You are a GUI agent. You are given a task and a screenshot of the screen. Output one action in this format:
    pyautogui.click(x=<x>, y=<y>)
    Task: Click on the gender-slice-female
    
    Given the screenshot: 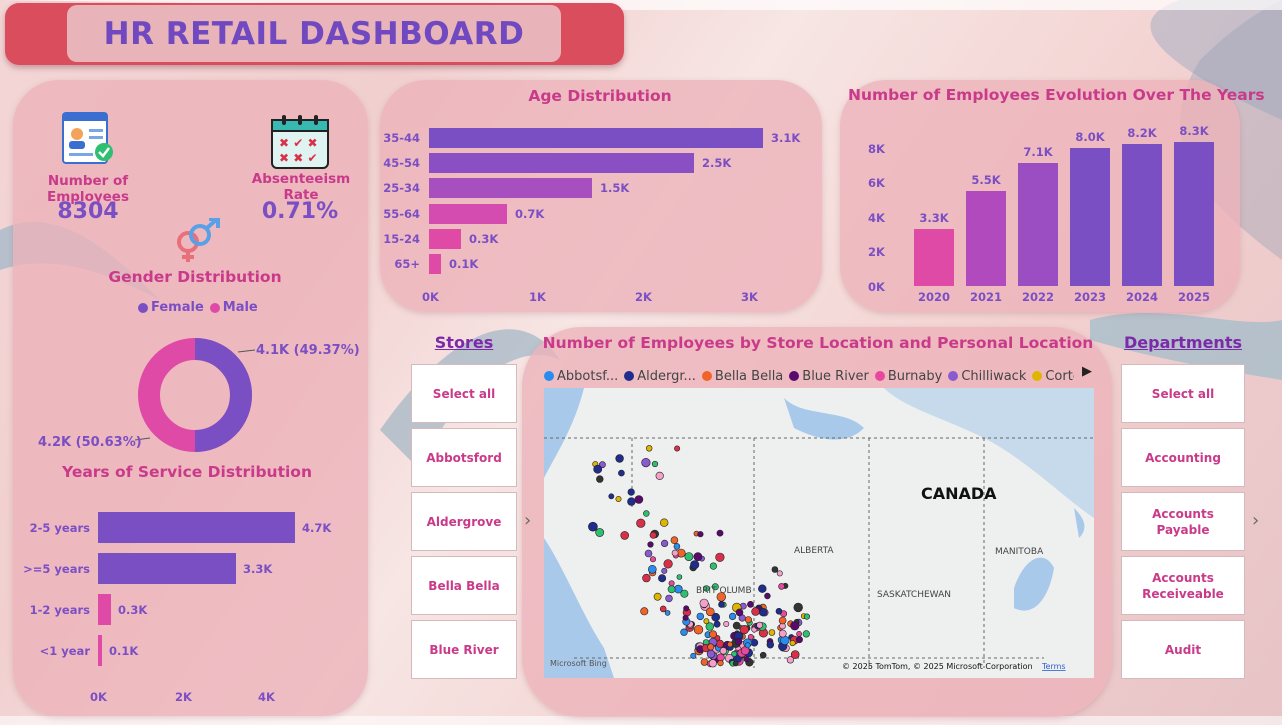 What is the action you would take?
    pyautogui.click(x=223, y=395)
    